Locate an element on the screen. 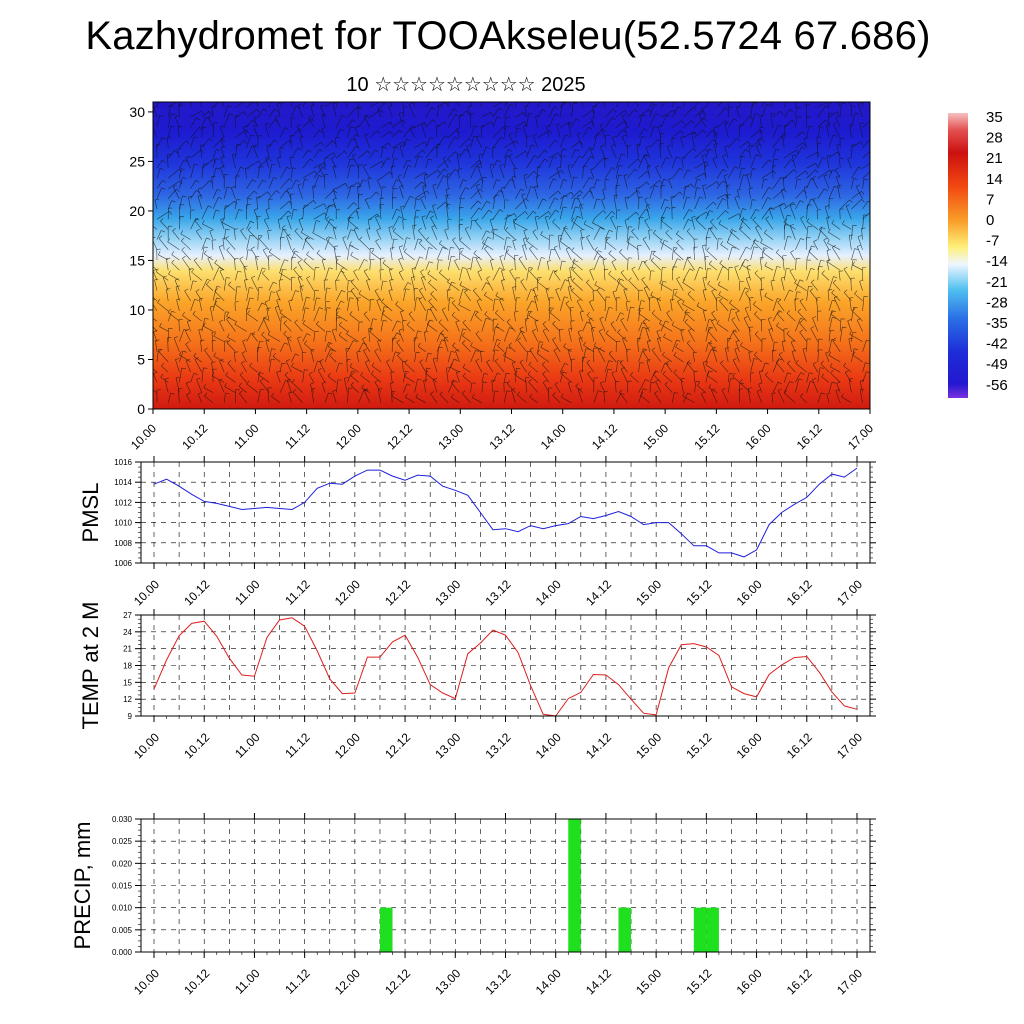  x-tick-label: 13.00 is located at coordinates (447, 981).